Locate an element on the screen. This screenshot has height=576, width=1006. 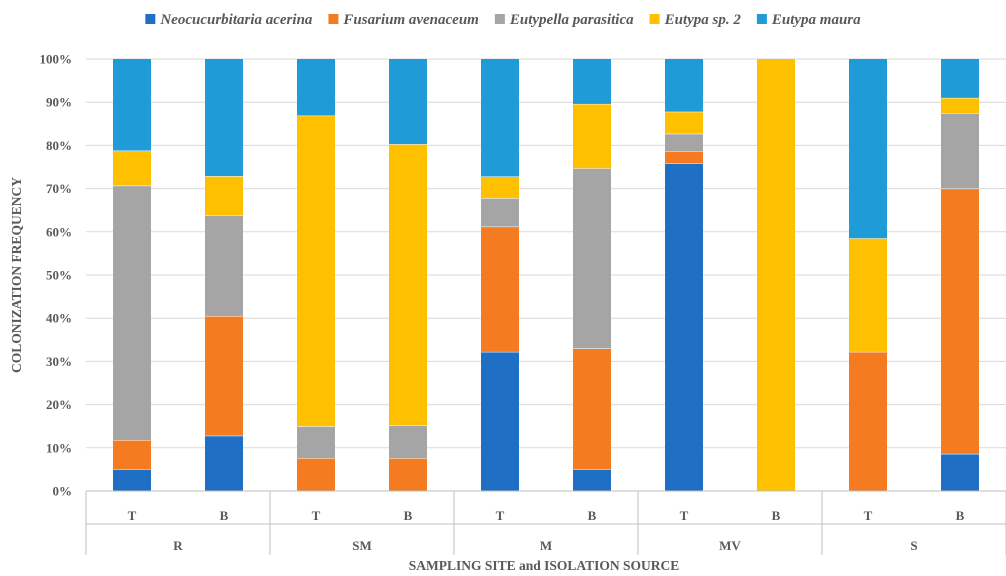
y-tick-label: 70% is located at coordinates (59, 188).